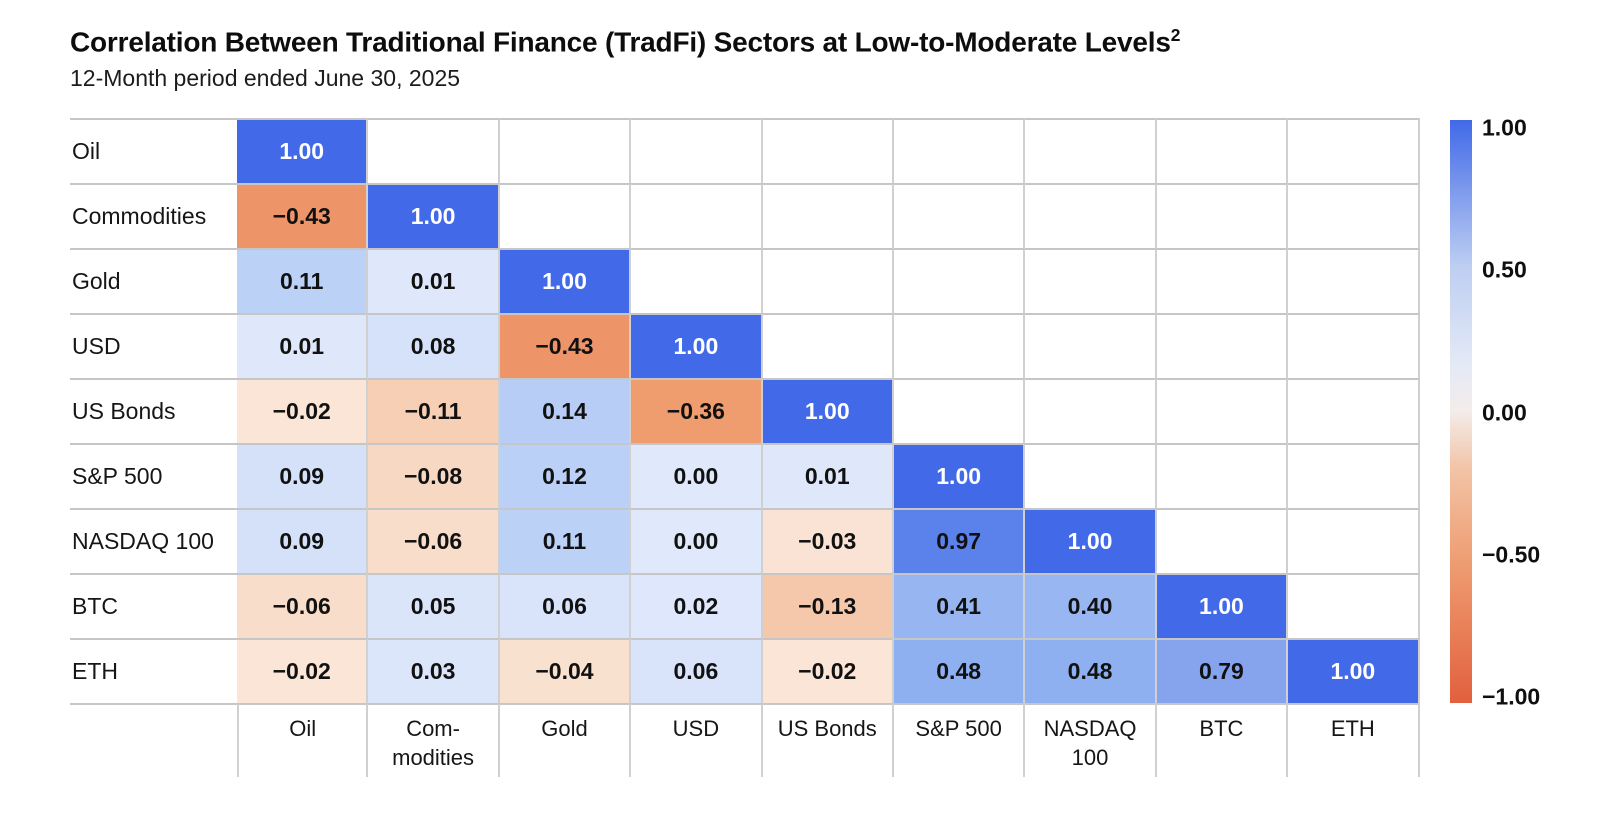 The image size is (1600, 824). What do you see at coordinates (153, 740) in the screenshot?
I see `axis-corner` at bounding box center [153, 740].